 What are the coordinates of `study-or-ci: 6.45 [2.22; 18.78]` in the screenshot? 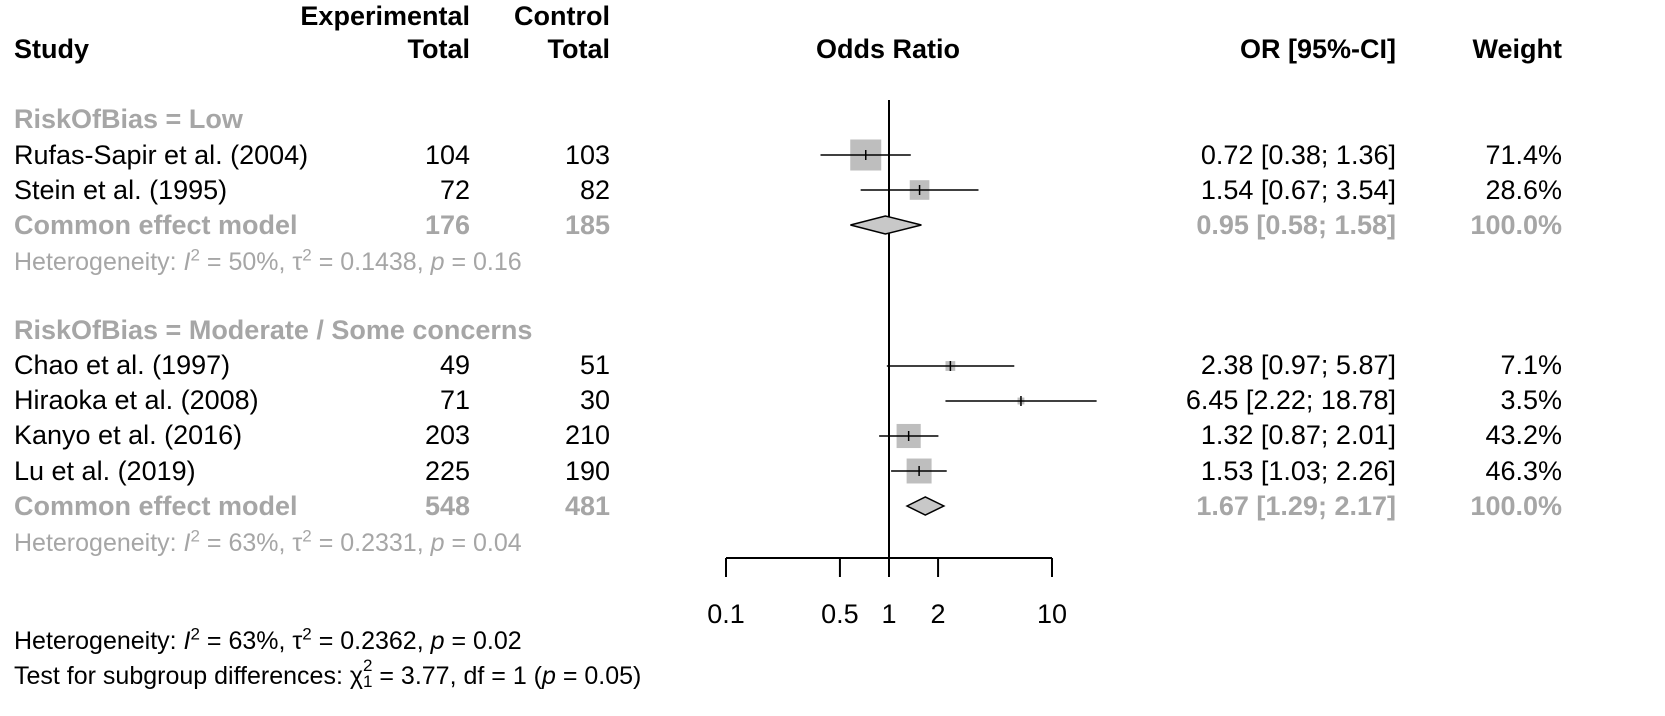 It's located at (1290, 400).